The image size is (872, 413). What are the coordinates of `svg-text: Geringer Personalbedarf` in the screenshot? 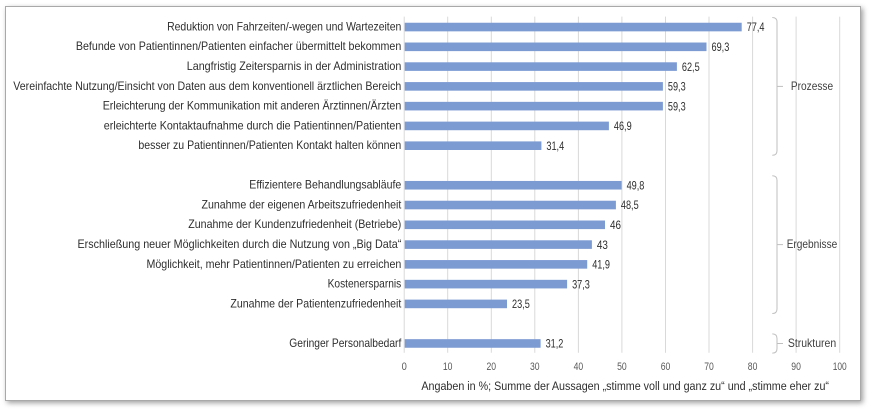 It's located at (345, 343).